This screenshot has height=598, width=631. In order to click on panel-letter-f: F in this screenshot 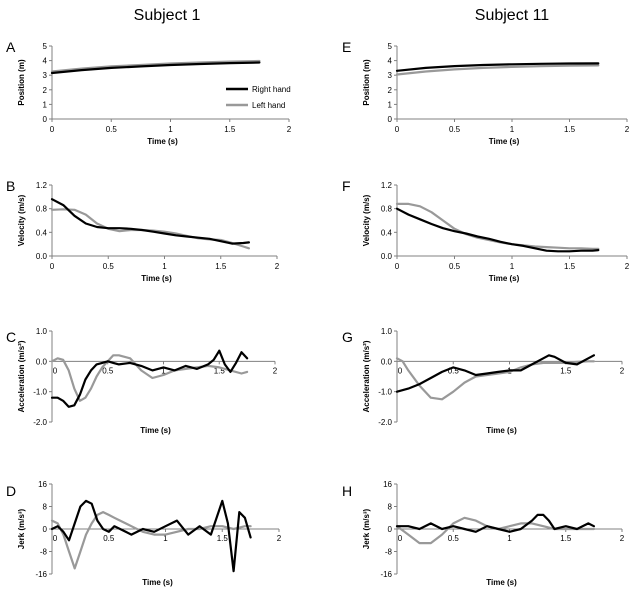, I will do `click(346, 186)`.